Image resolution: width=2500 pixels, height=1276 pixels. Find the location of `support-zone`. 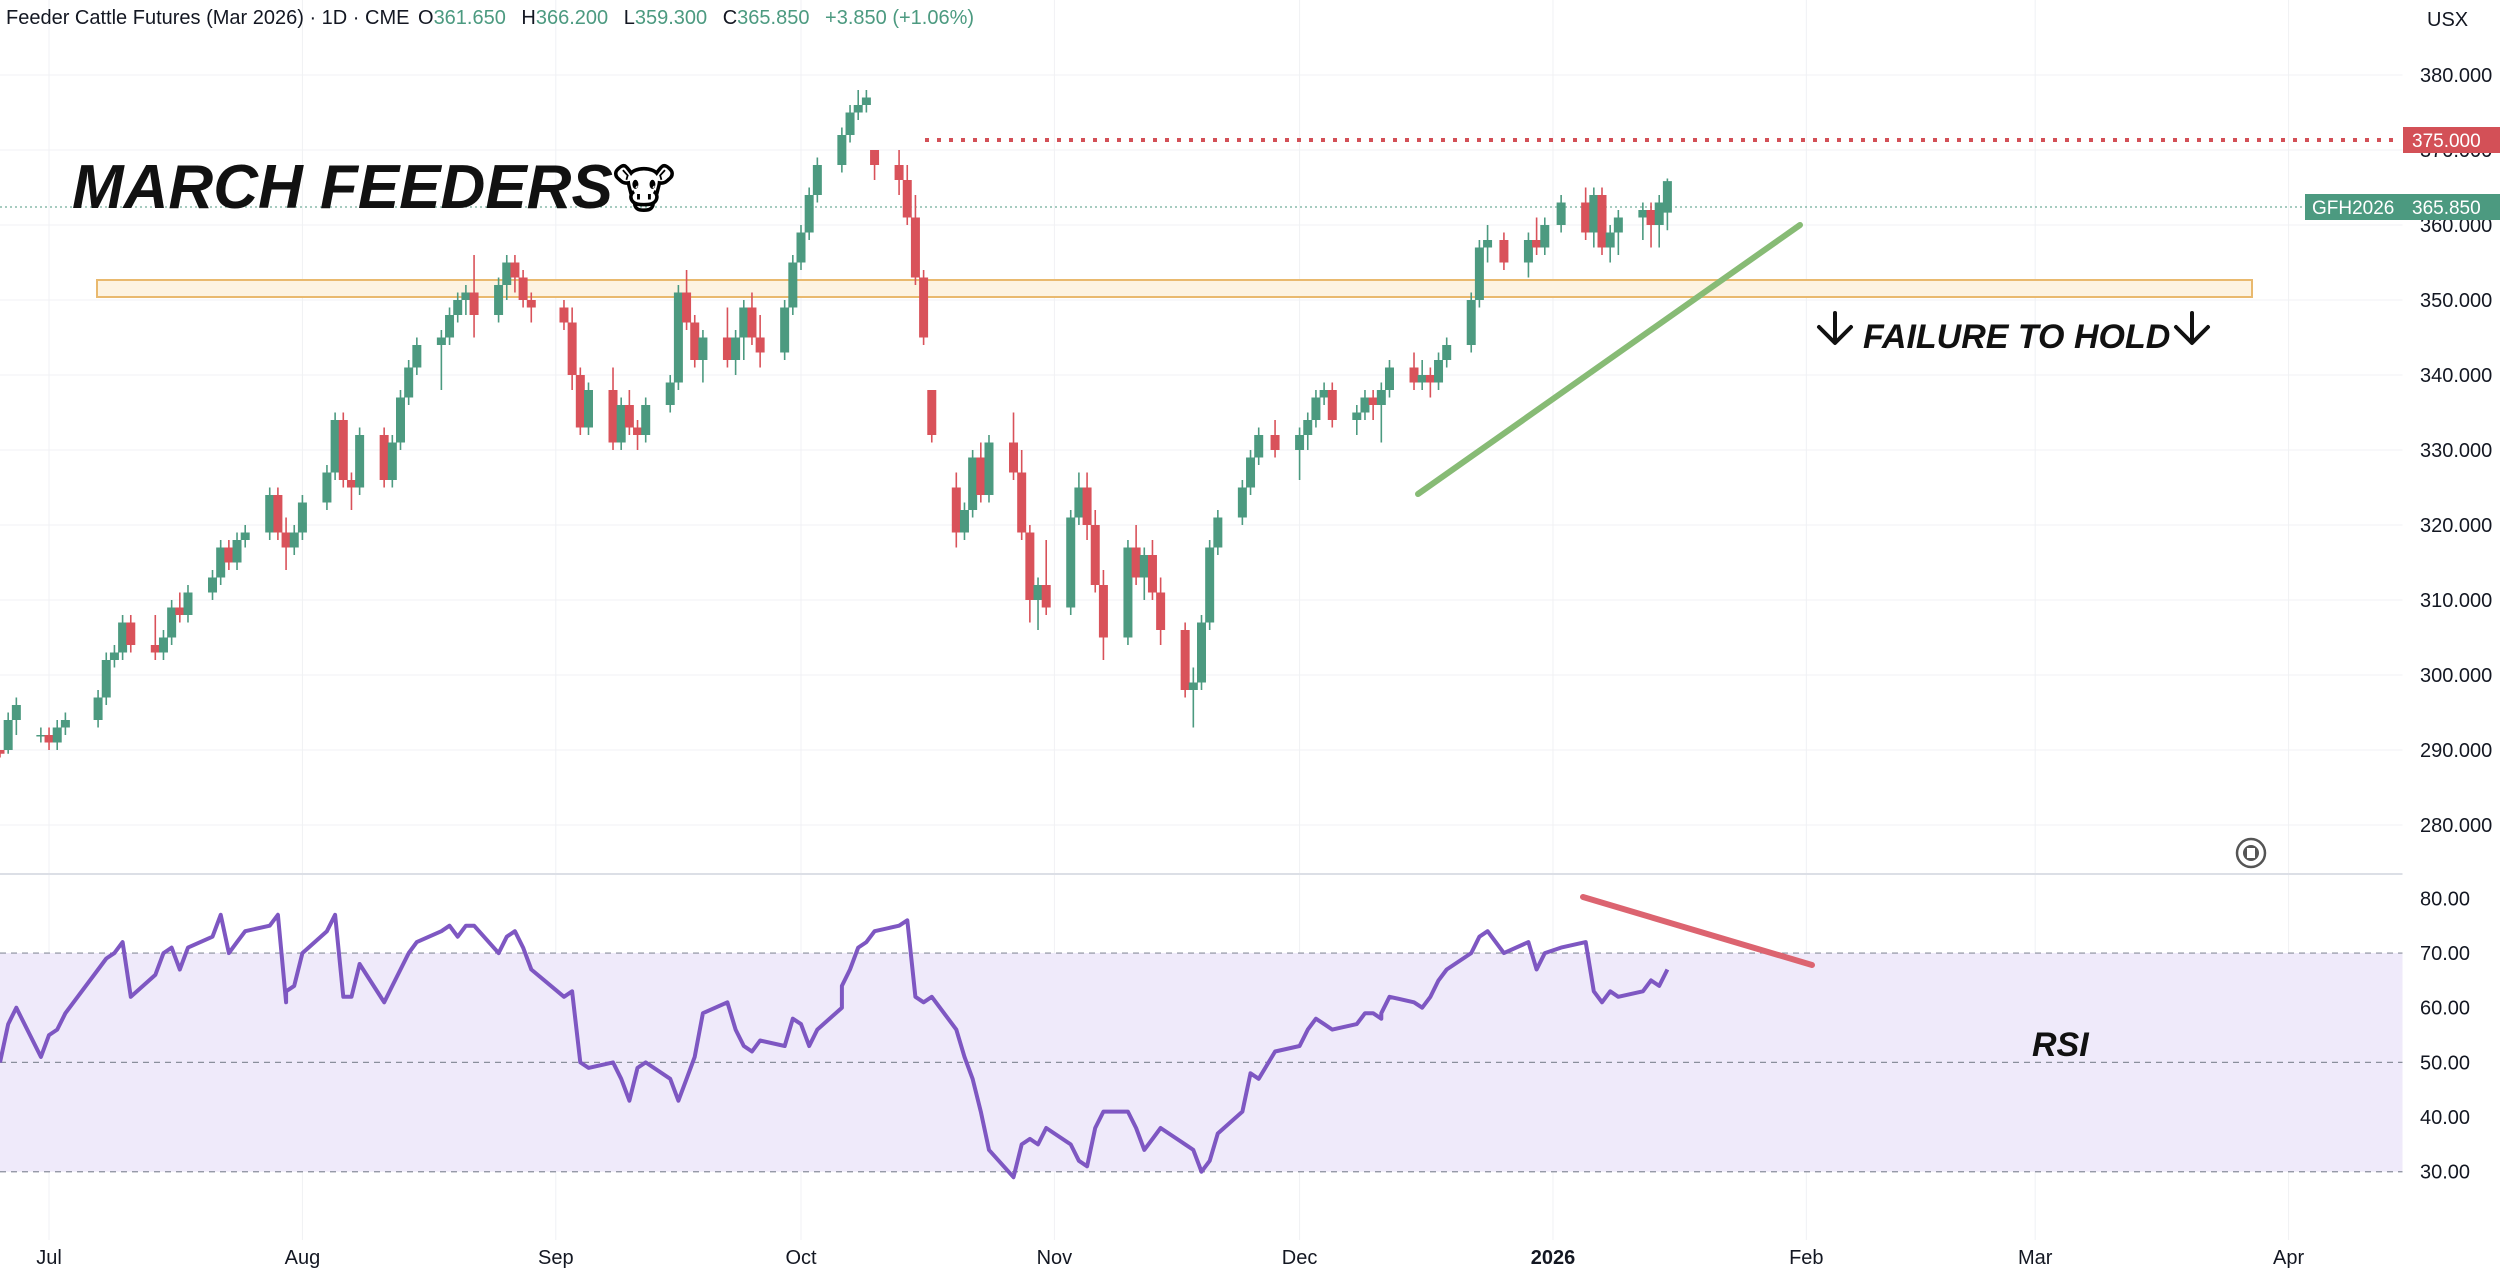

support-zone is located at coordinates (1174, 288).